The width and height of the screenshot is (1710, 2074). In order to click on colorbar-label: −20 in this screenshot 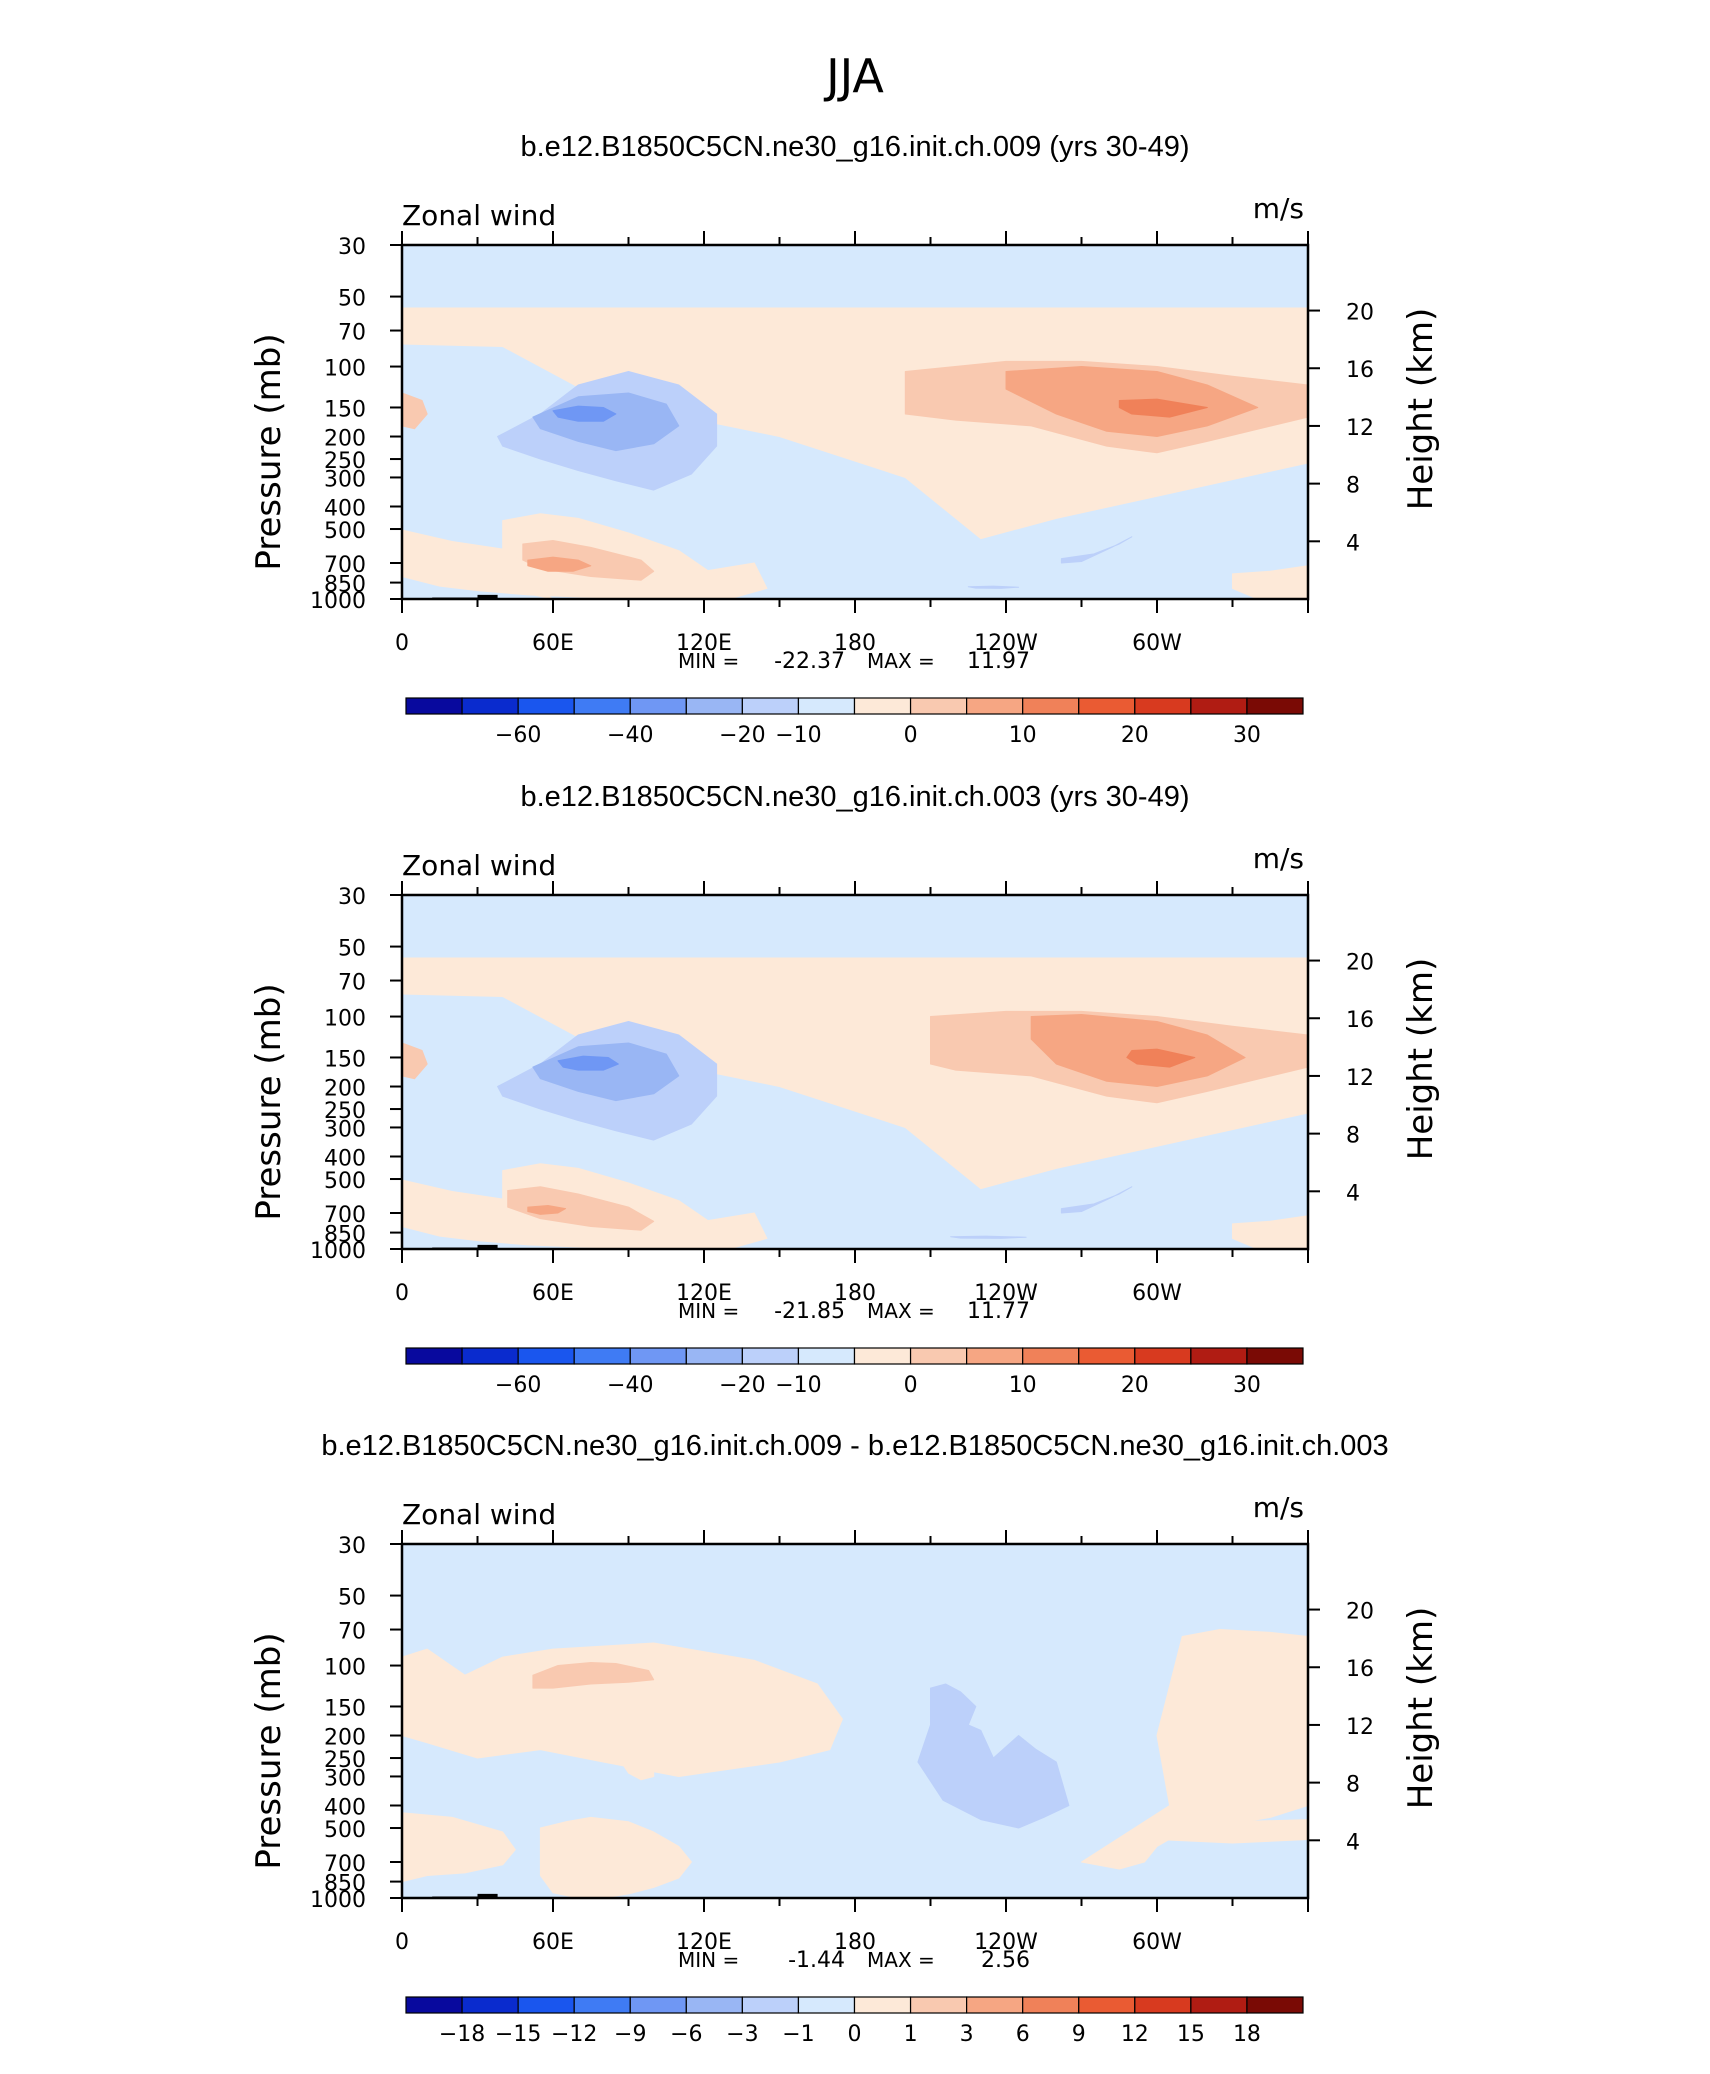, I will do `click(742, 1385)`.